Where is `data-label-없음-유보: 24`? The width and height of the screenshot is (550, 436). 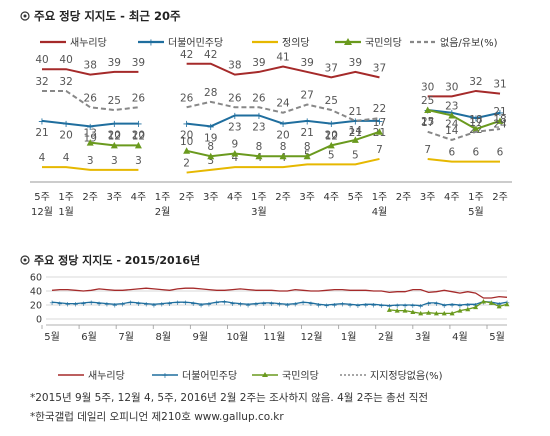 data-label-없음-유보: 24 is located at coordinates (283, 104).